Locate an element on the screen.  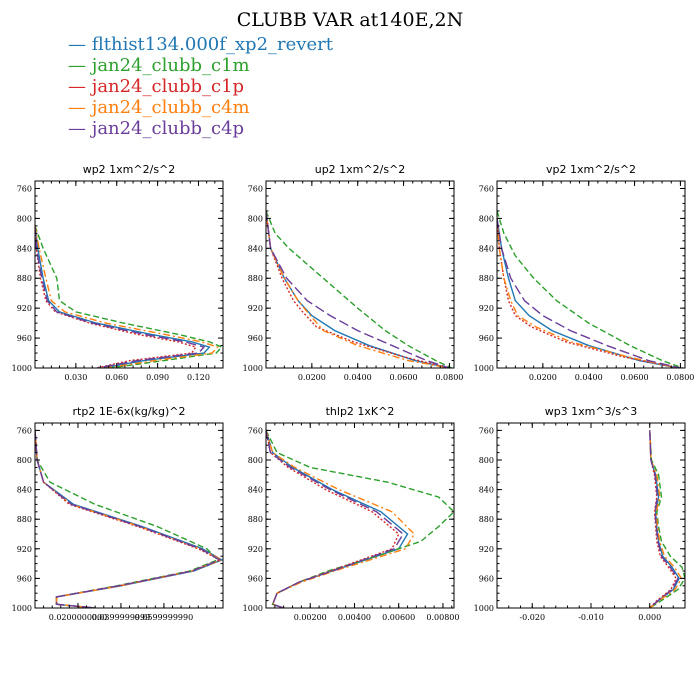
legend-entry: — jan24_clubb_c1m is located at coordinates (159, 65).